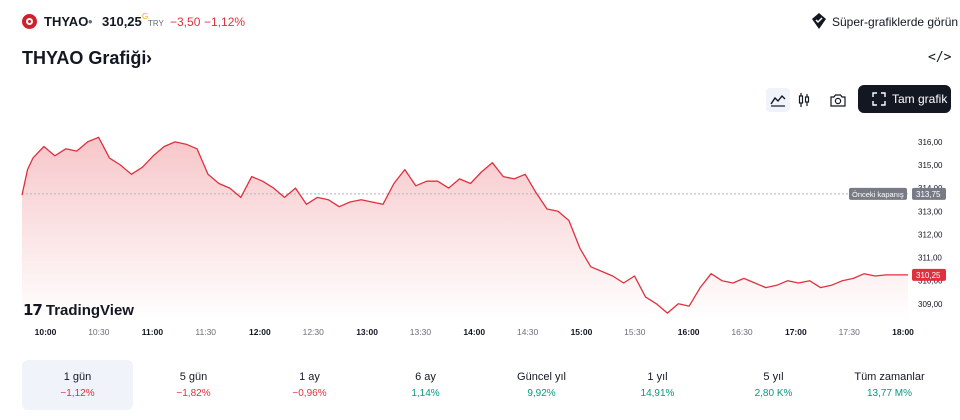 The image size is (960, 420). Describe the element at coordinates (930, 142) in the screenshot. I see `y-tick-label: 316,00` at that location.